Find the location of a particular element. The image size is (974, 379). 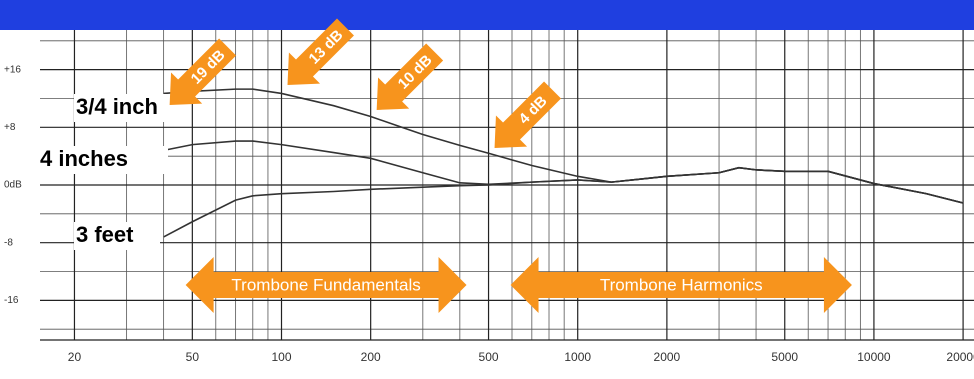

x-tick-label: 1000 is located at coordinates (577, 357).